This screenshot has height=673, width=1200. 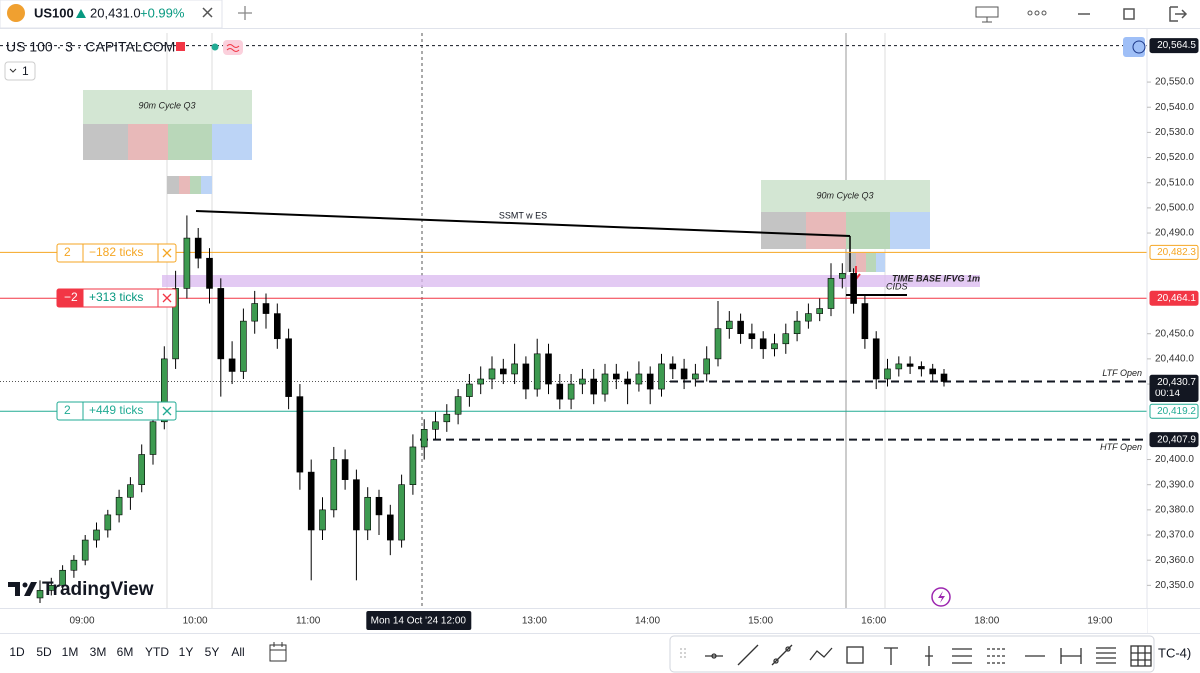 I want to click on drawing-toolbar, so click(x=912, y=654).